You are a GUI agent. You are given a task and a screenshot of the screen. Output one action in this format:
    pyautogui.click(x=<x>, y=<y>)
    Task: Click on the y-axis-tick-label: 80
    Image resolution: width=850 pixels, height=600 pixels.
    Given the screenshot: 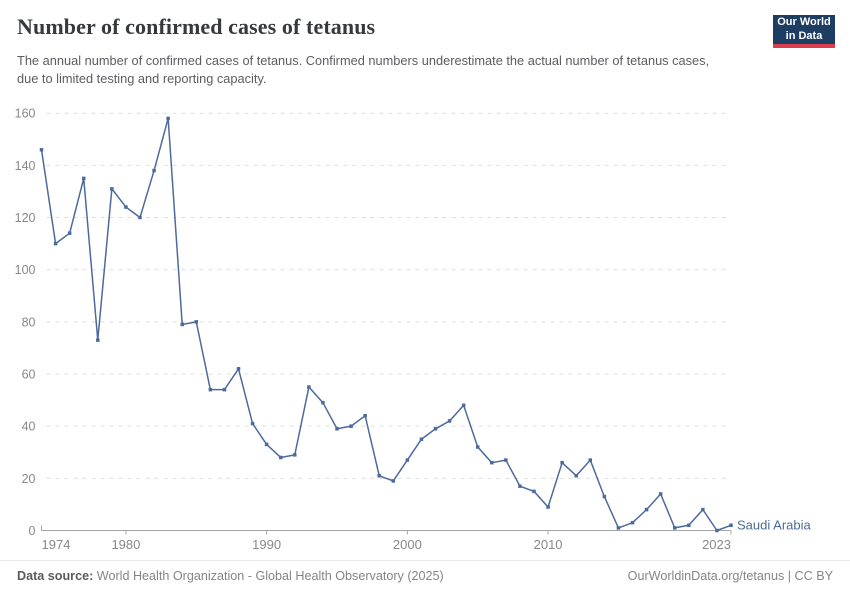 What is the action you would take?
    pyautogui.click(x=29, y=322)
    